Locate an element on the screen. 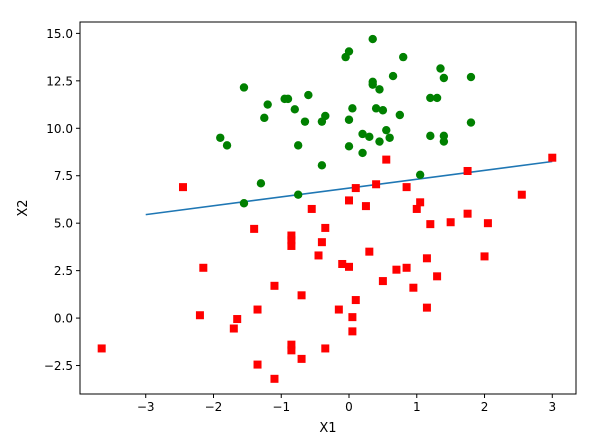  x-tick-label: 2 is located at coordinates (485, 407).